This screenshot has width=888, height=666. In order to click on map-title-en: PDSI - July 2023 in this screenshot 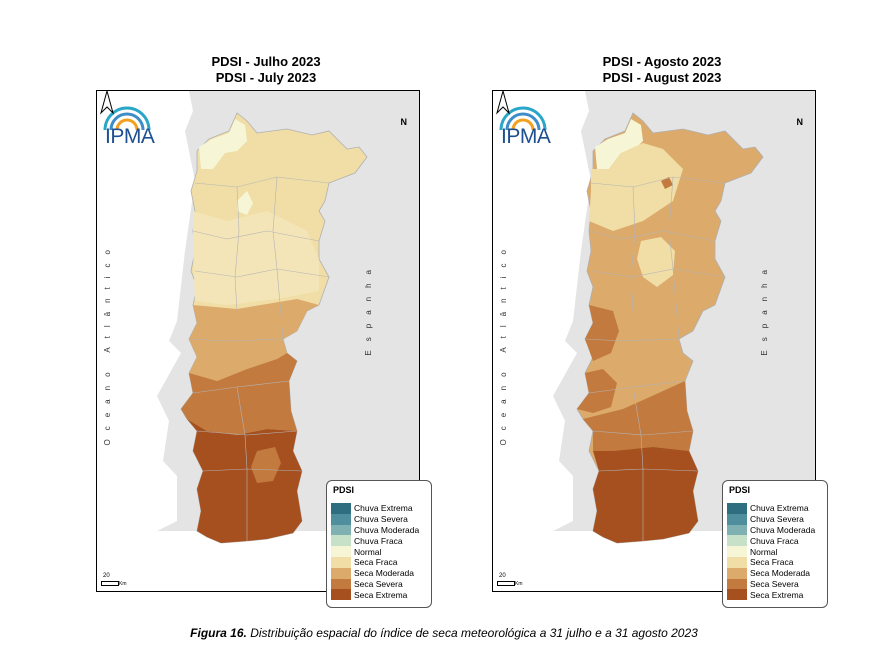, I will do `click(266, 77)`.